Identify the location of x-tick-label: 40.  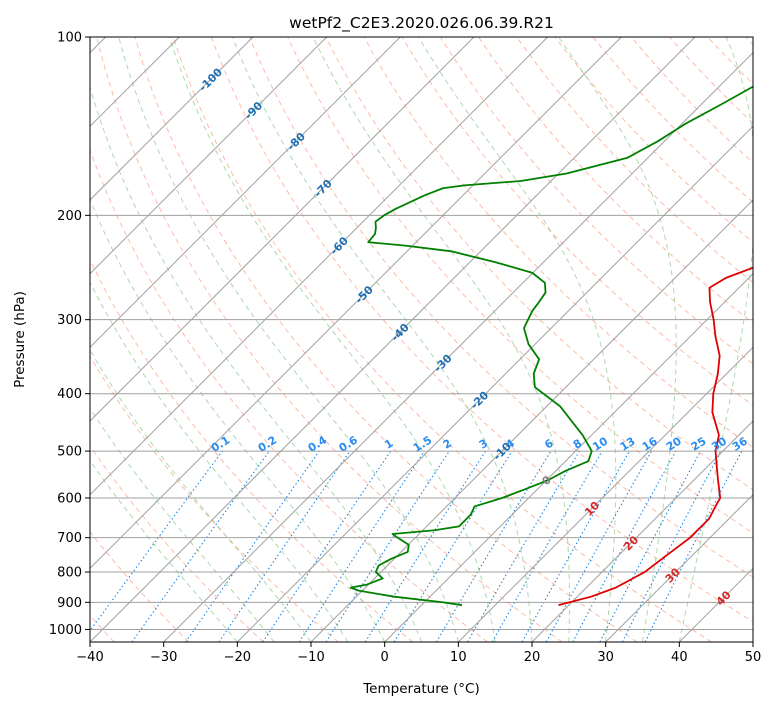
(679, 657).